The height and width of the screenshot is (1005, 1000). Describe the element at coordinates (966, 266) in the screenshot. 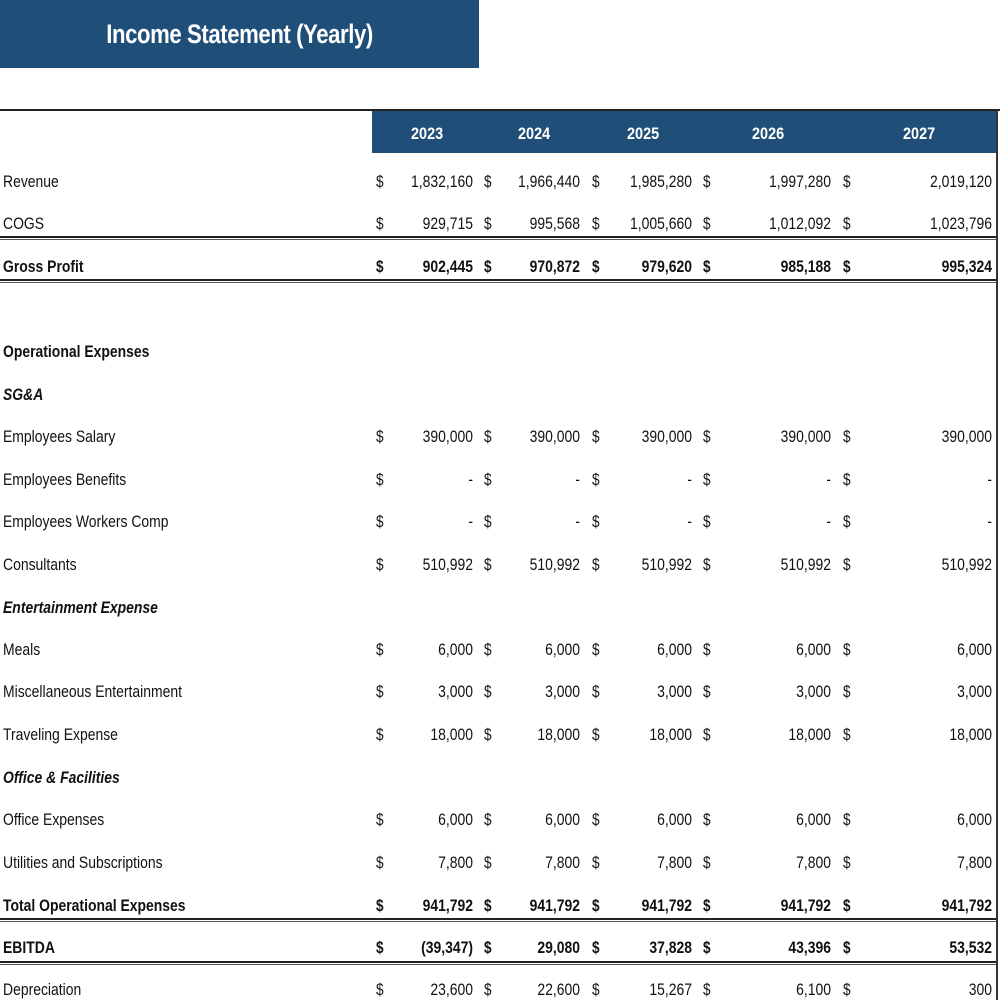

I see `cell-value-2027: 995,324` at that location.